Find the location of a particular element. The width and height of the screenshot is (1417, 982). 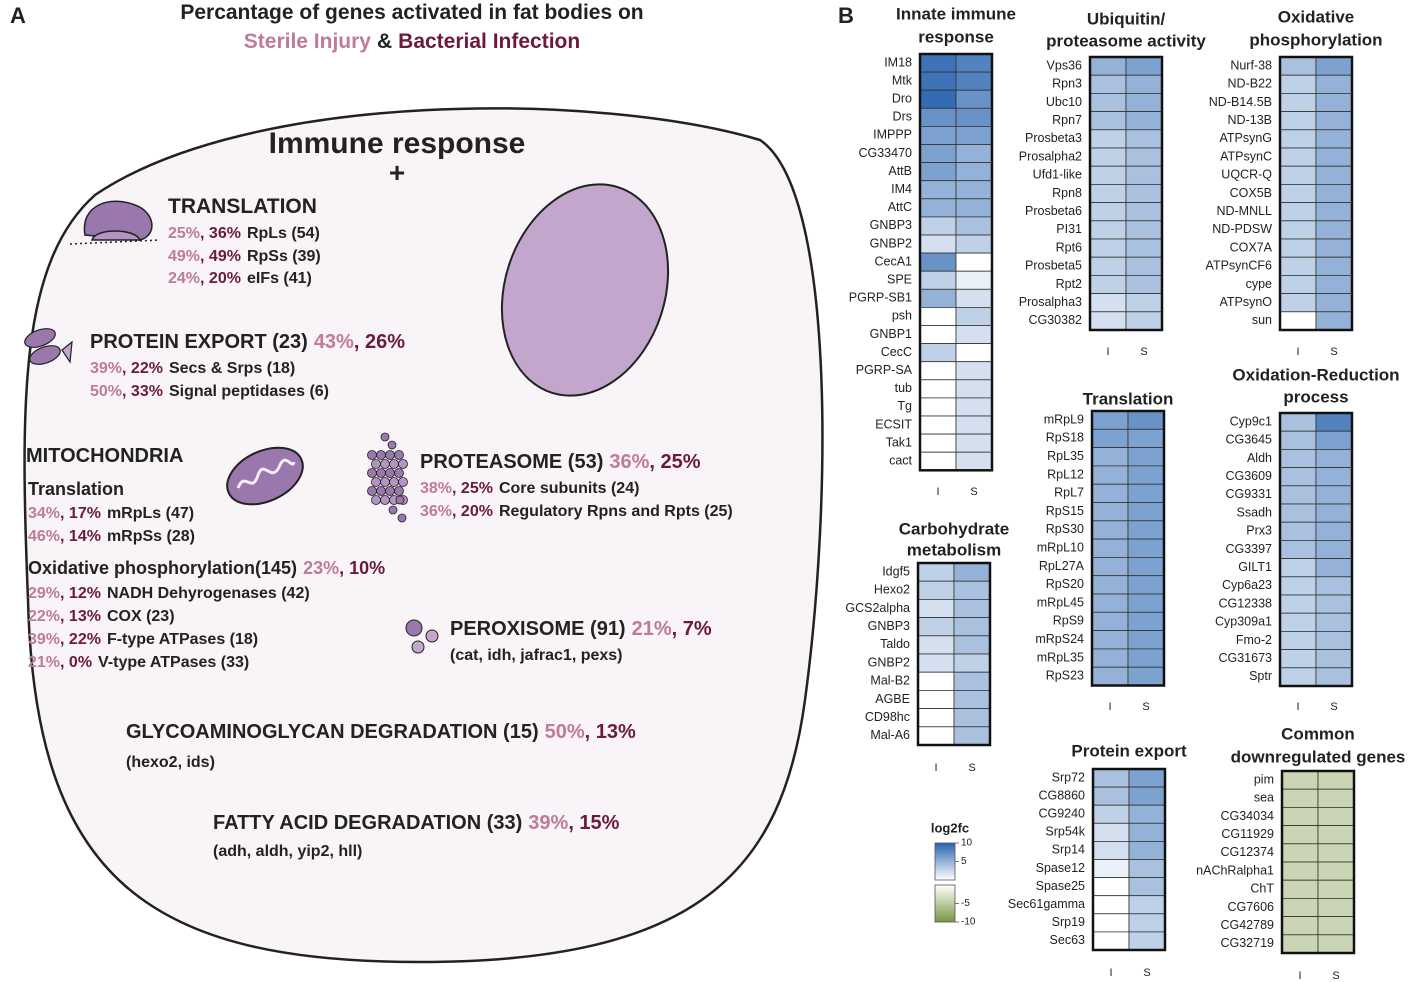

gene-label: Ssadh is located at coordinates (1254, 512).